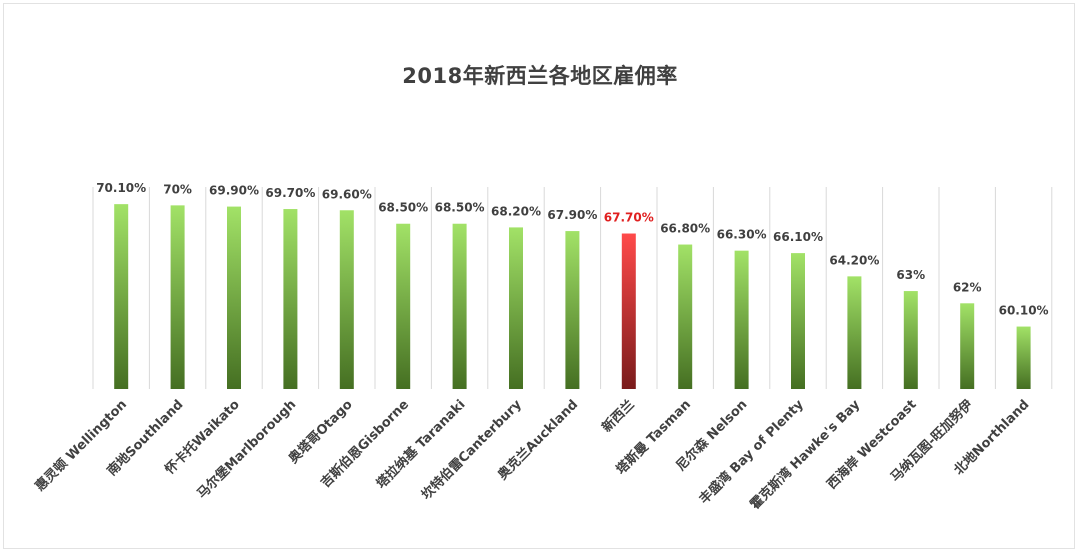  Describe the element at coordinates (572, 215) in the screenshot. I see `data-label: 67.90%` at that location.